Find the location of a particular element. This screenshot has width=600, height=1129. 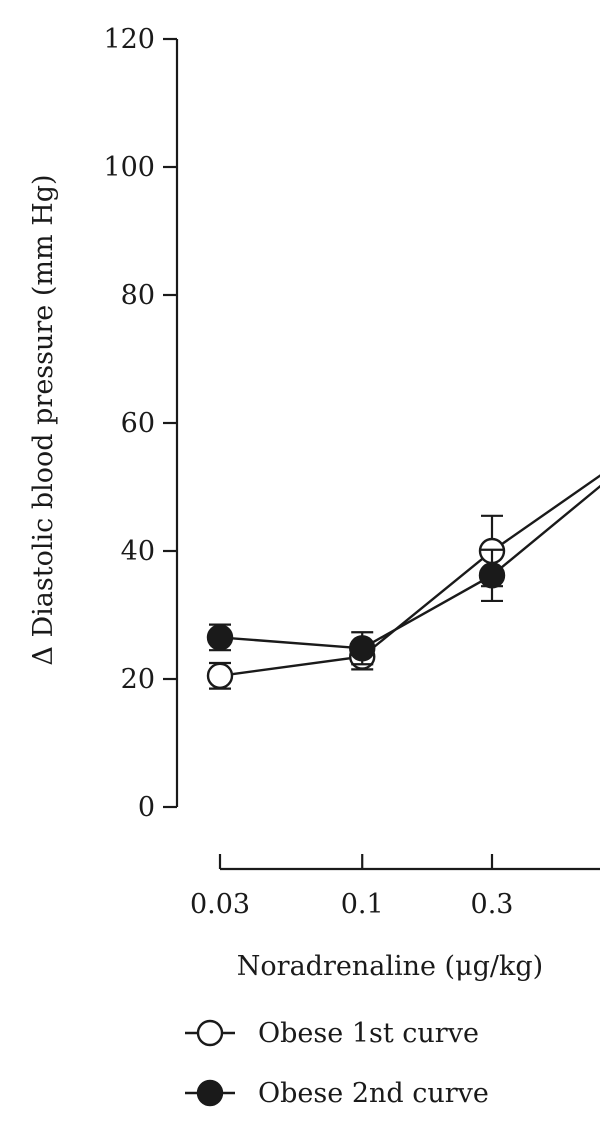

x-axis: 0.030.10.31310 is located at coordinates (395, 887).